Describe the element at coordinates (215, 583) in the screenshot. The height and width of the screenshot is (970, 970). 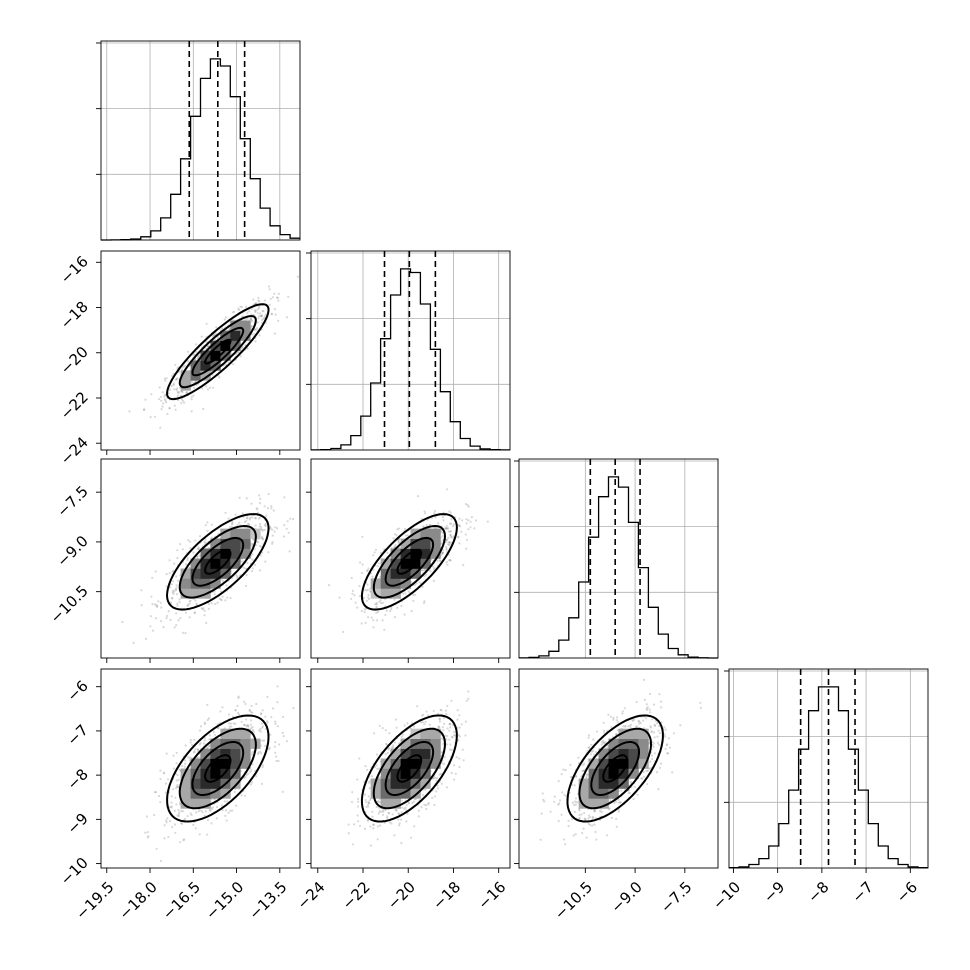
I see `density-cell` at that location.